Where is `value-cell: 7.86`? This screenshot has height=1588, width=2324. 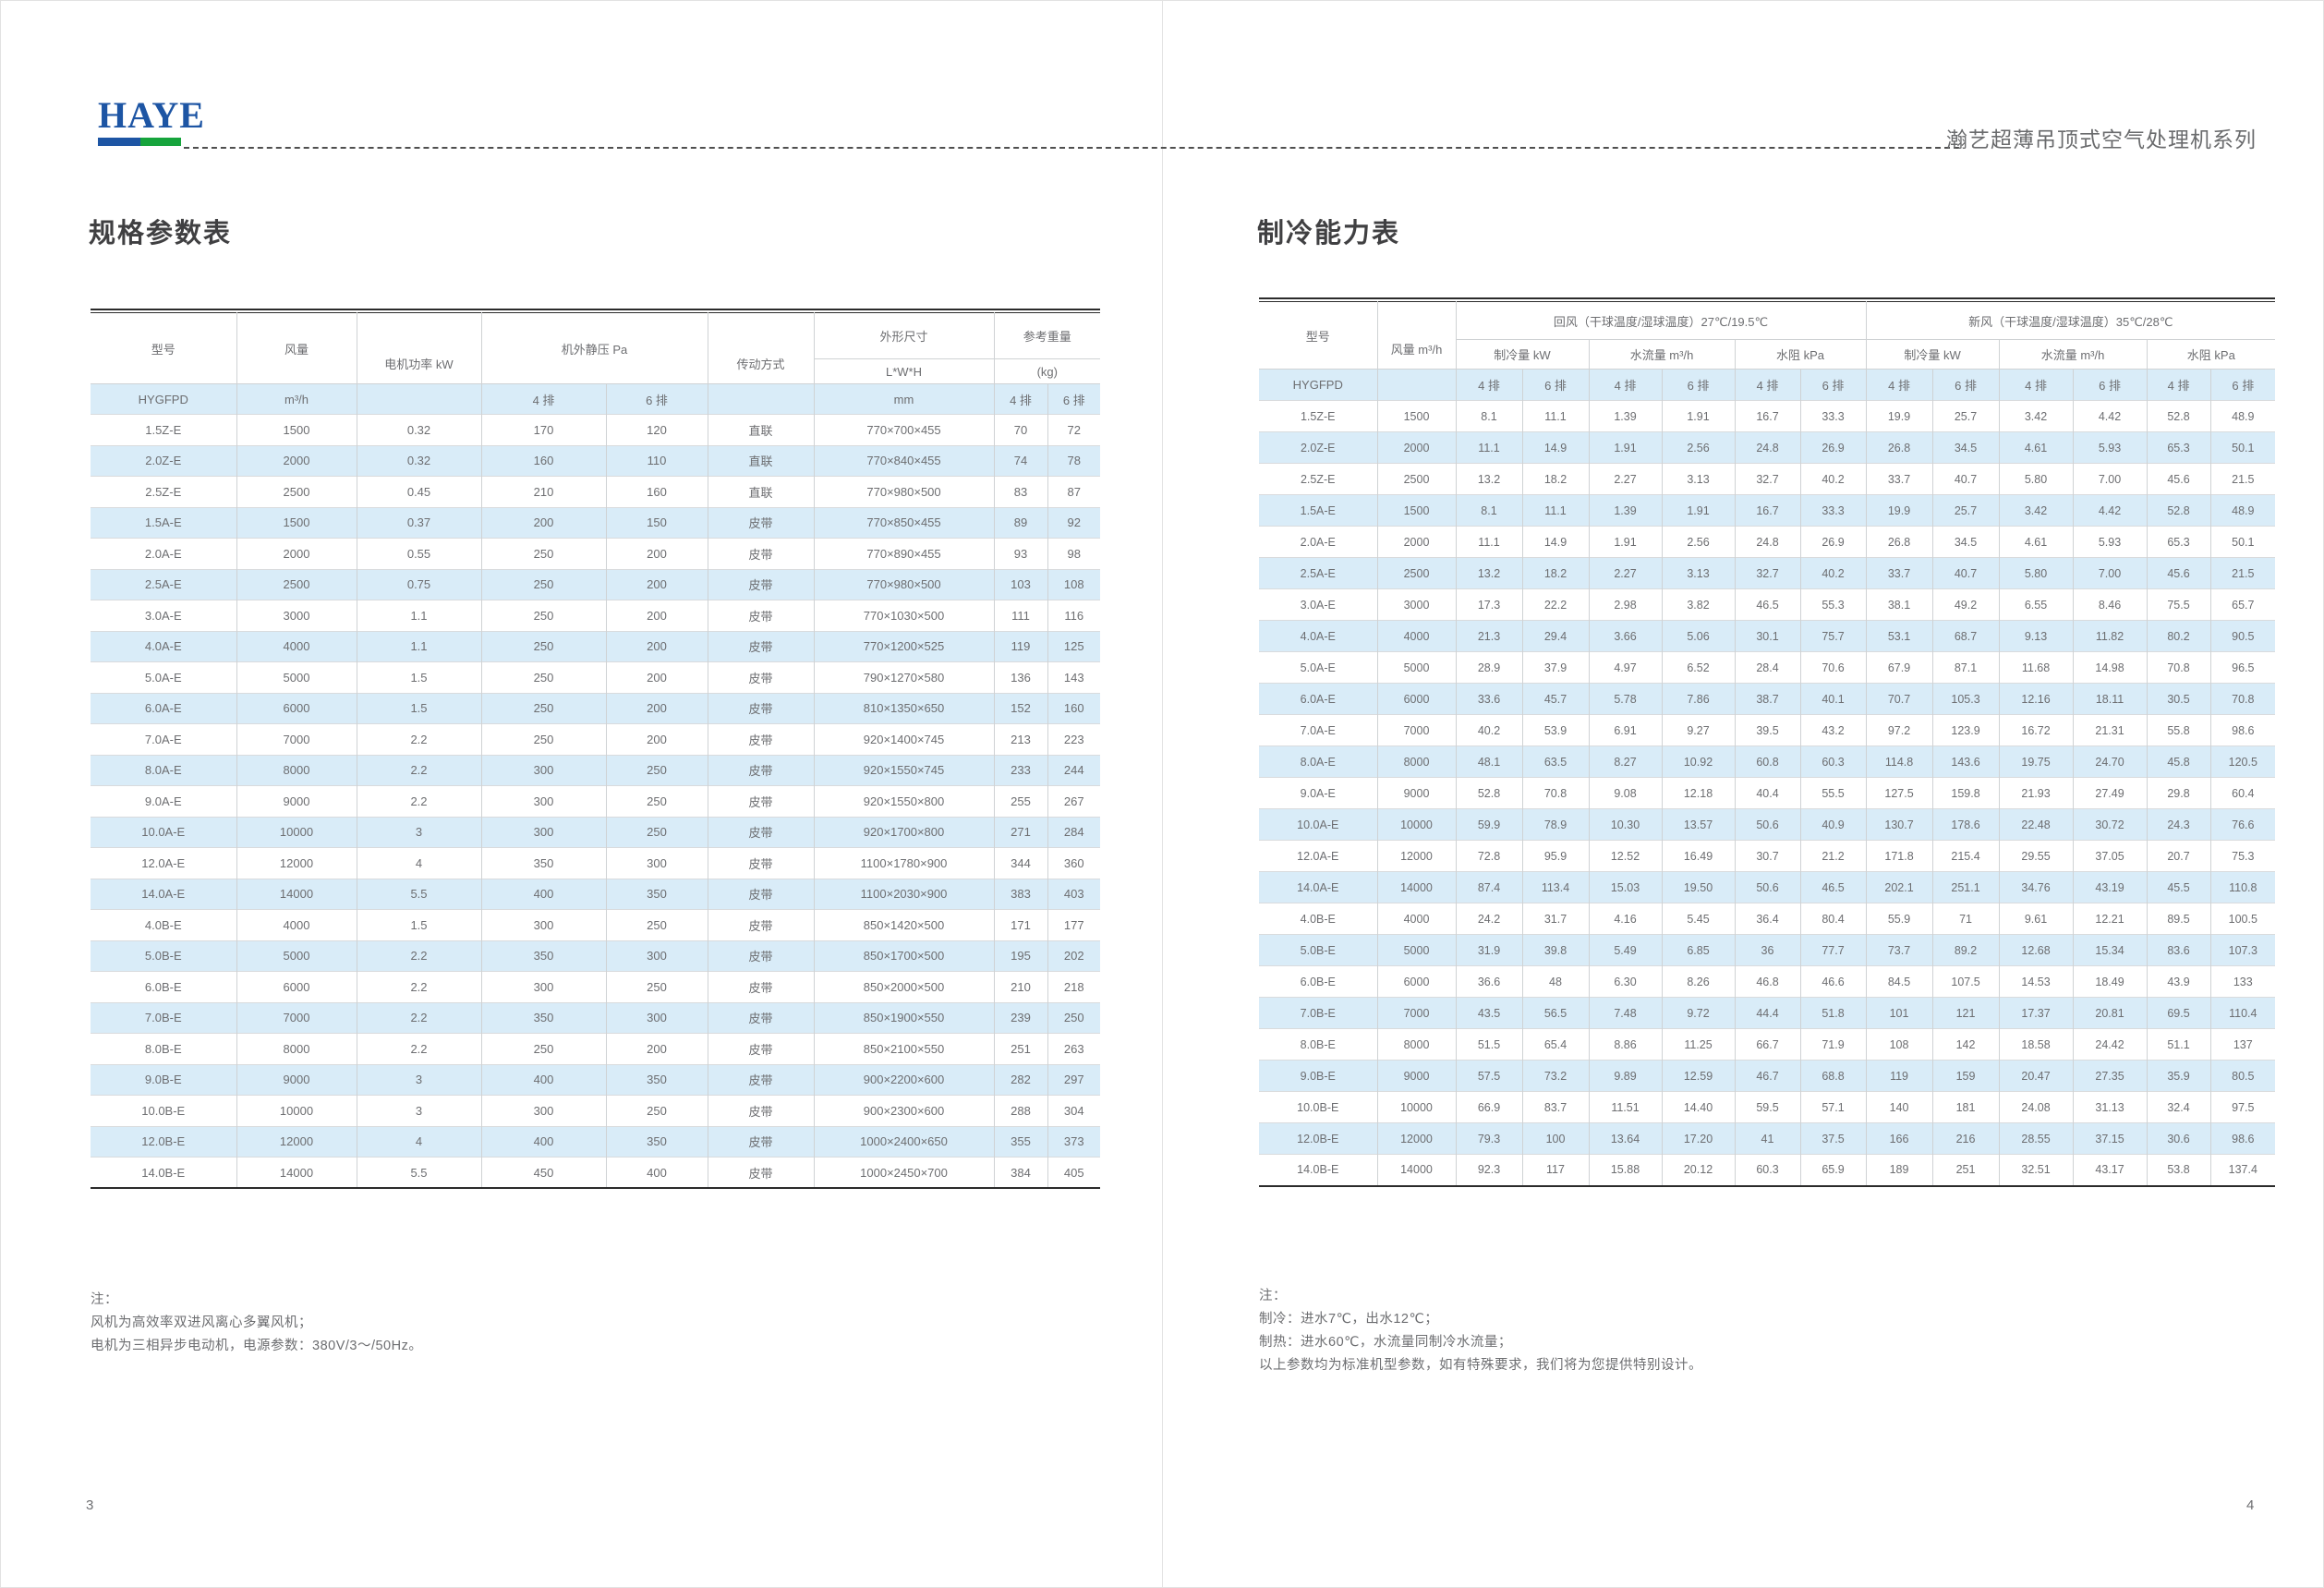
value-cell: 7.86 is located at coordinates (1698, 699).